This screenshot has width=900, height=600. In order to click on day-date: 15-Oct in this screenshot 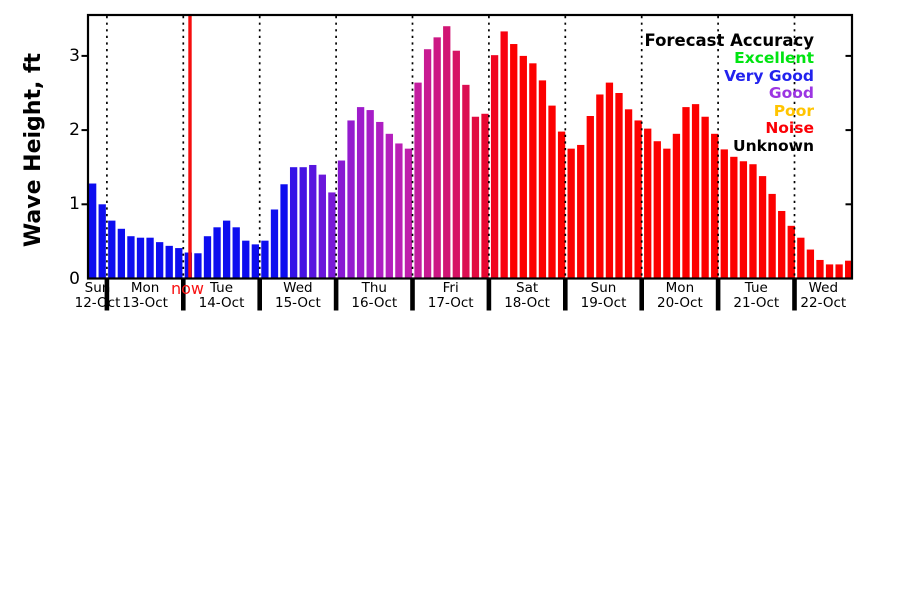, I will do `click(298, 303)`.